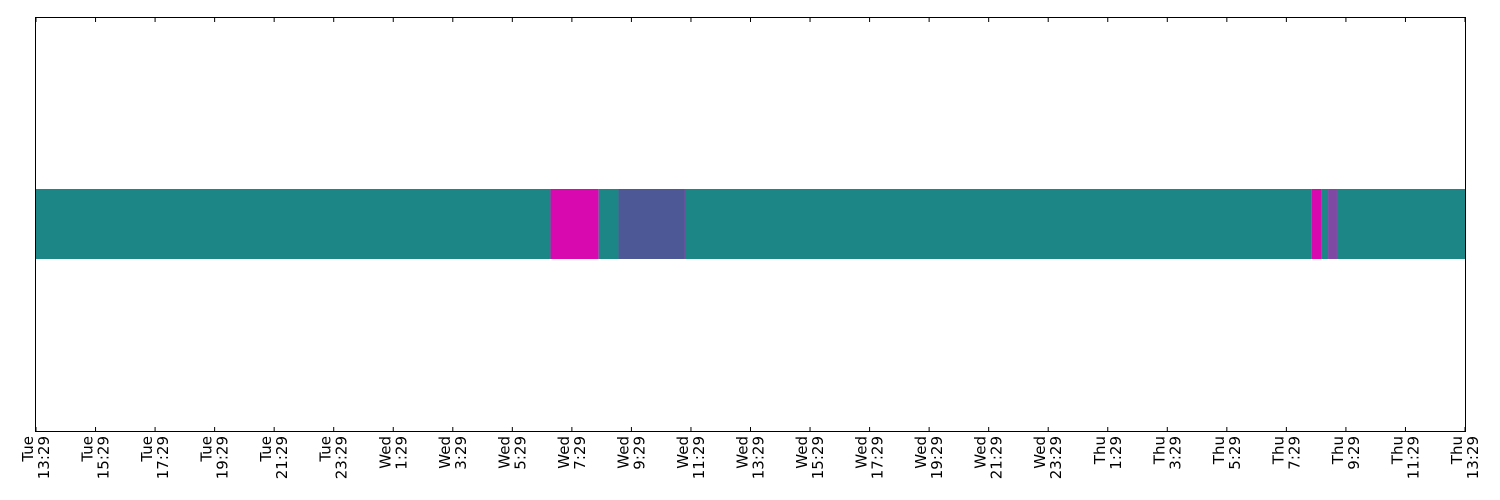 The image size is (1500, 500). I want to click on segments-group, so click(750, 224).